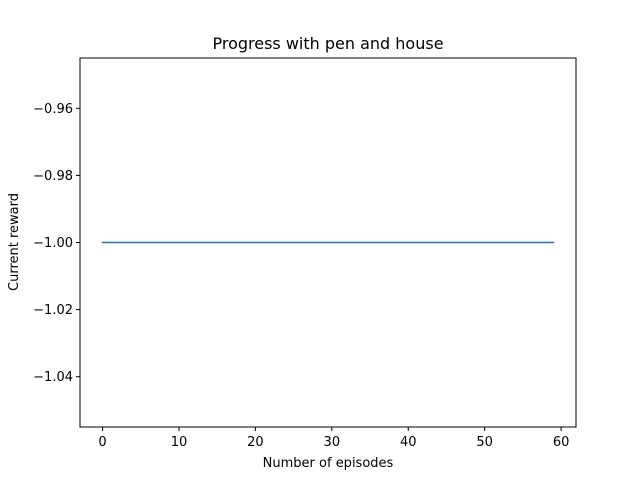 This screenshot has width=640, height=480. What do you see at coordinates (408, 442) in the screenshot?
I see `x-tick-label: 40` at bounding box center [408, 442].